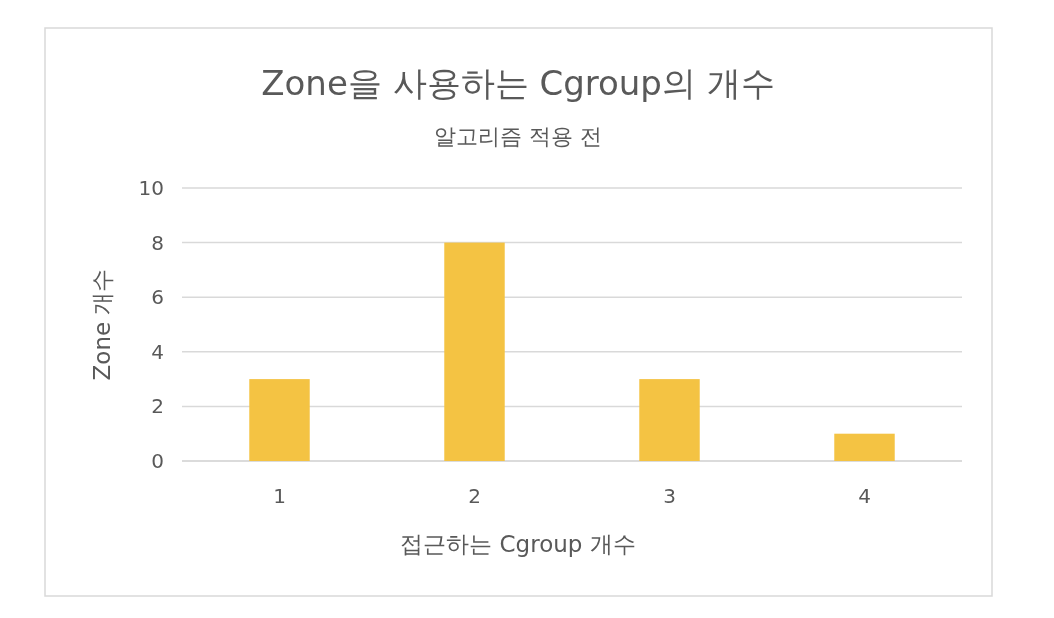 Image resolution: width=1054 pixels, height=618 pixels. Describe the element at coordinates (669, 496) in the screenshot. I see `x-tick-label: 3` at that location.